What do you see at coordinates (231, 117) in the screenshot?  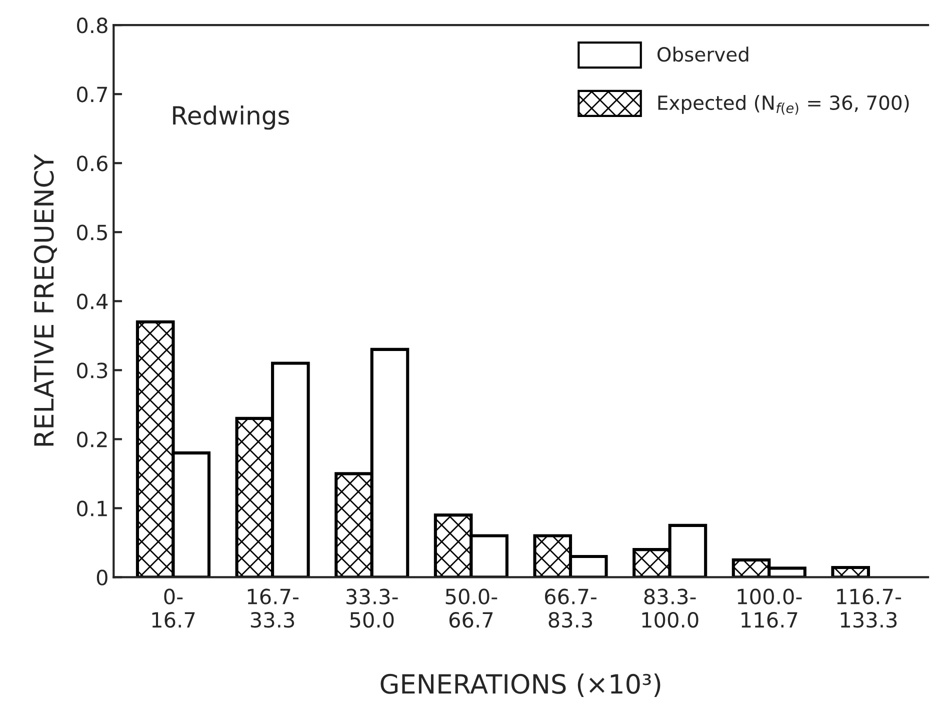 I see `annotation: Redwings` at bounding box center [231, 117].